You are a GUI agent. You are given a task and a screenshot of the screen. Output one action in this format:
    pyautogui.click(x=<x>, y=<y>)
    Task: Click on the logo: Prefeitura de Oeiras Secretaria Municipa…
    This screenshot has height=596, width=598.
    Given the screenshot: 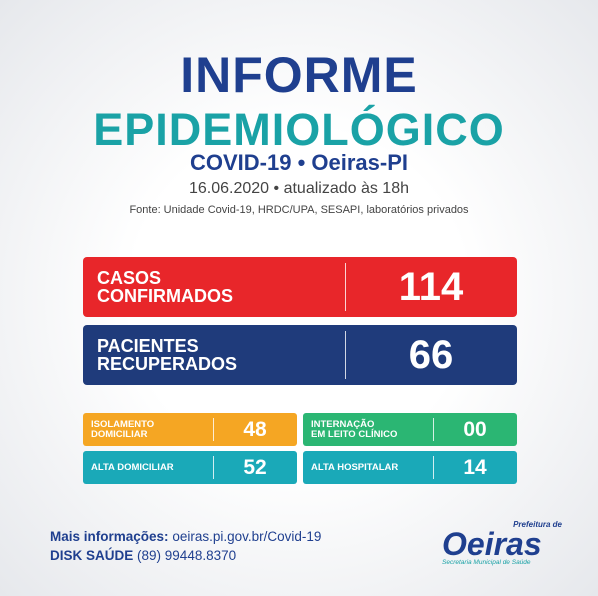 What is the action you would take?
    pyautogui.click(x=502, y=543)
    